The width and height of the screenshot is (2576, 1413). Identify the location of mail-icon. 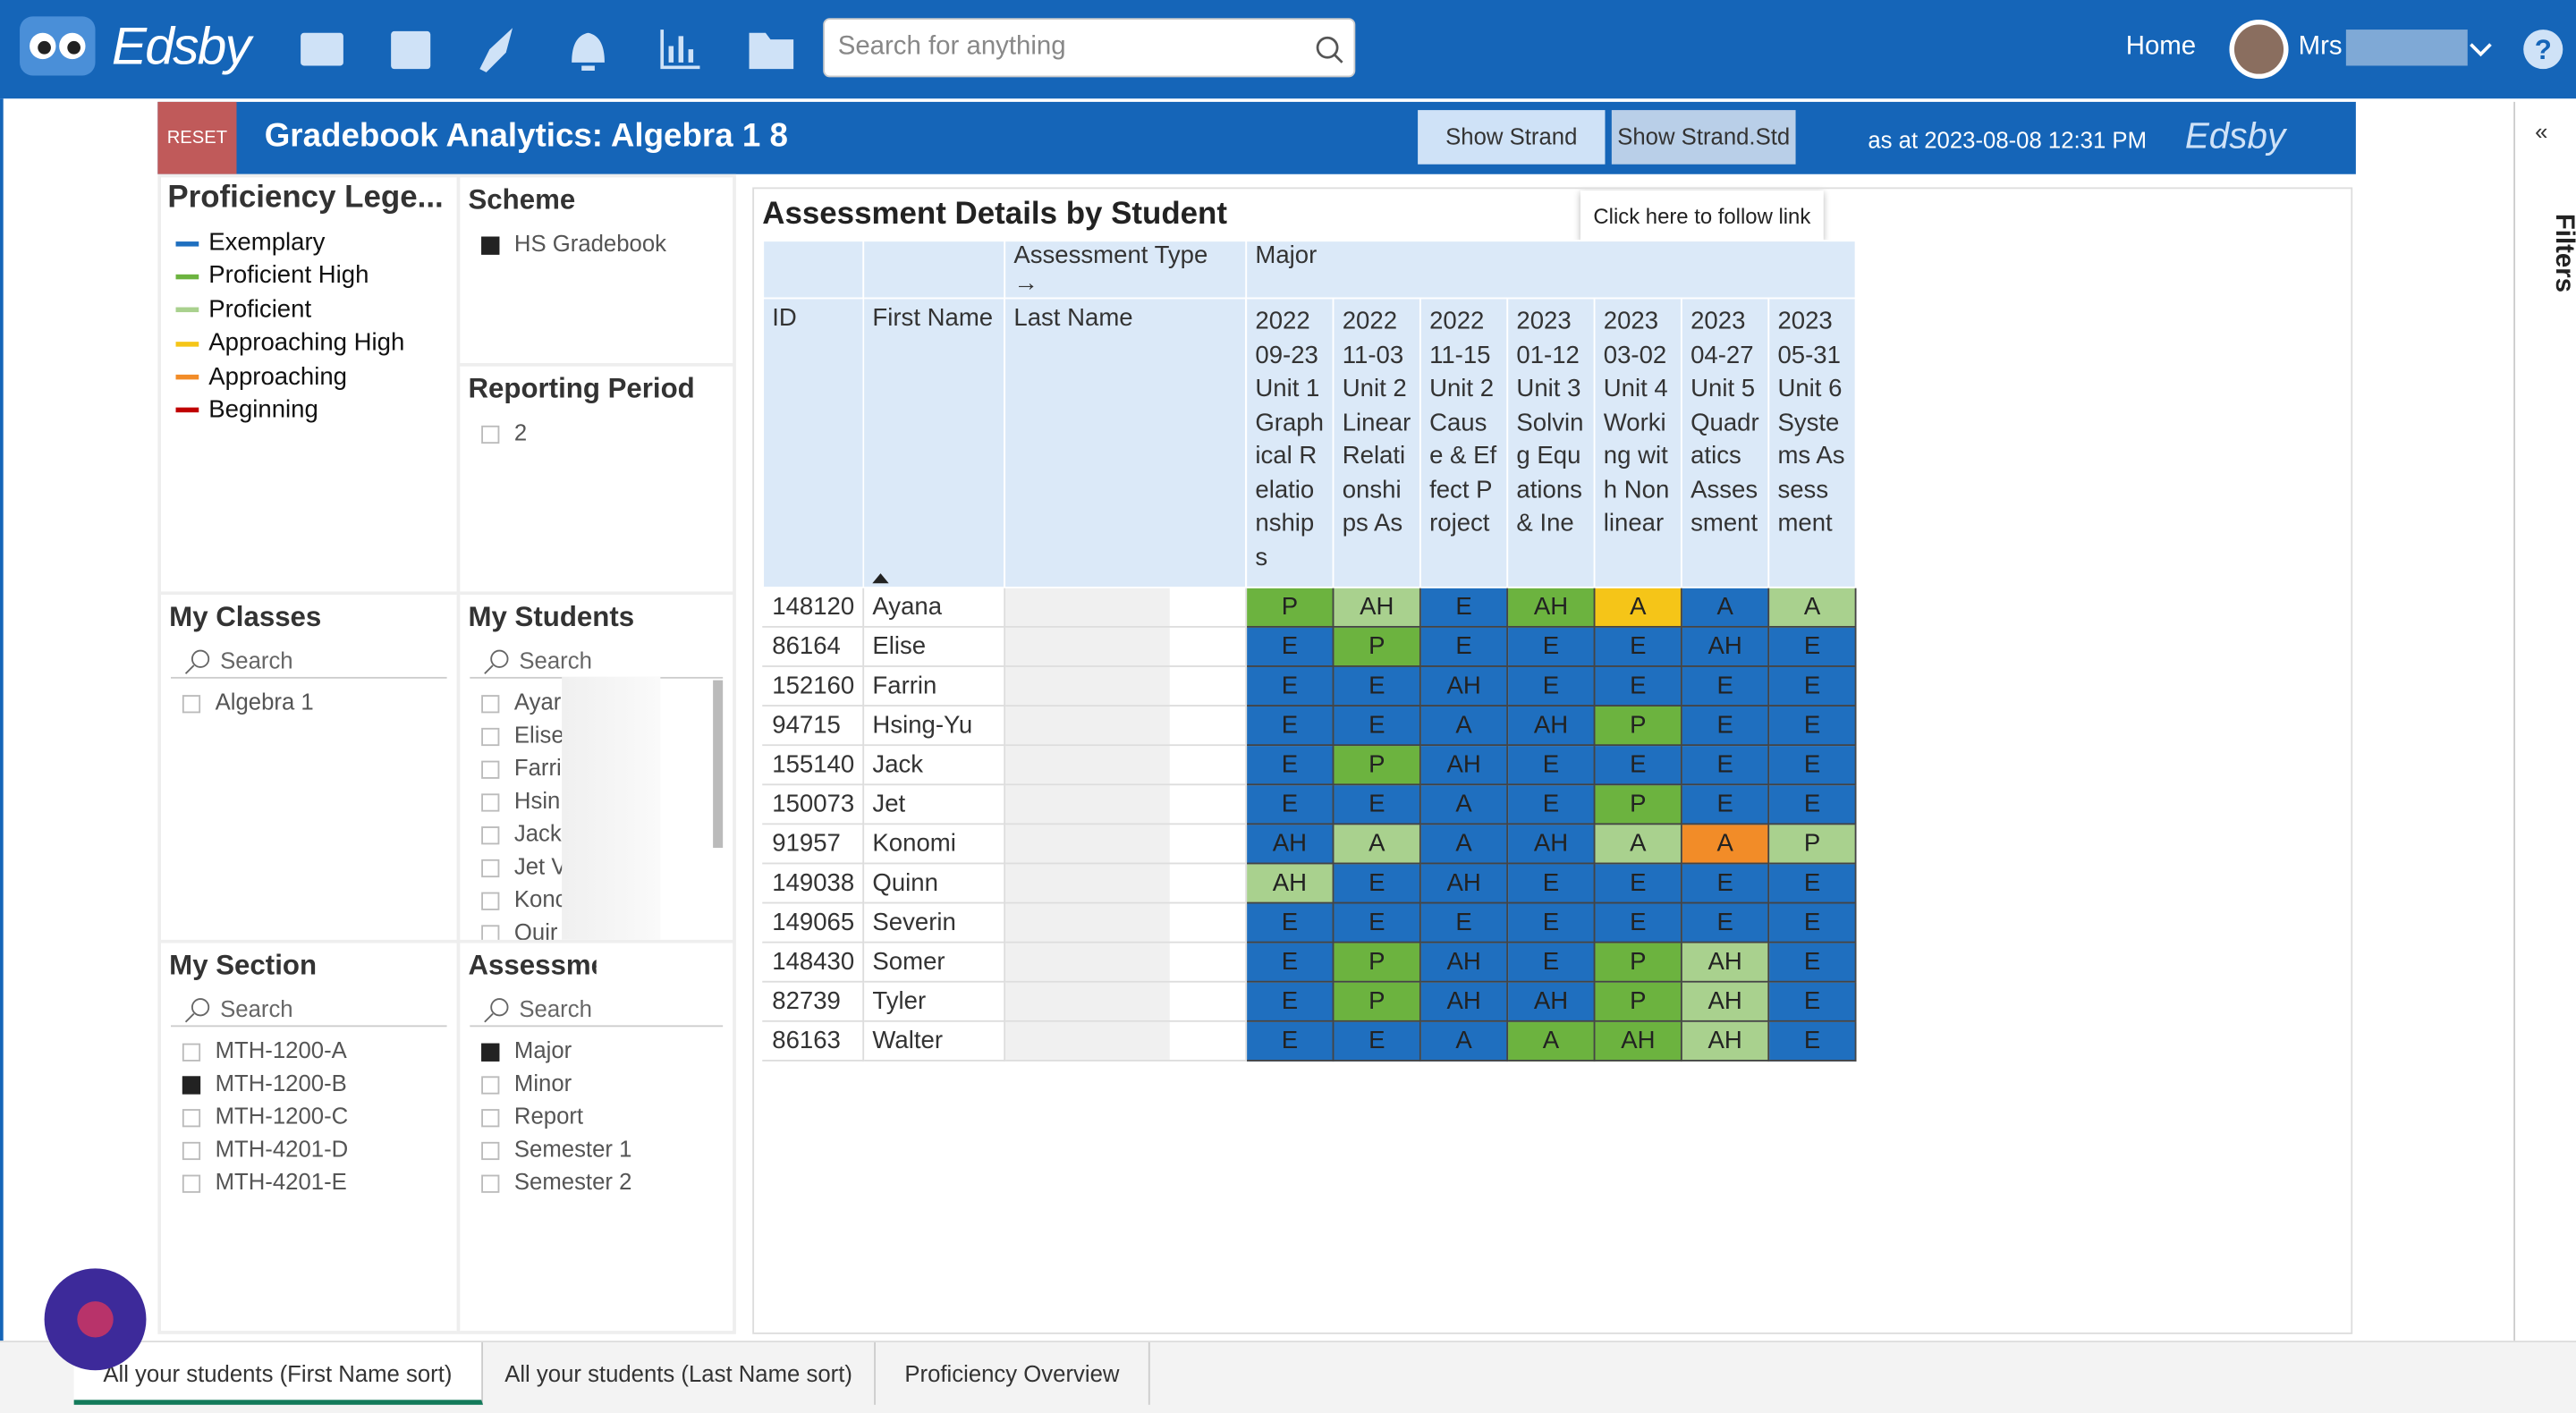
(322, 49).